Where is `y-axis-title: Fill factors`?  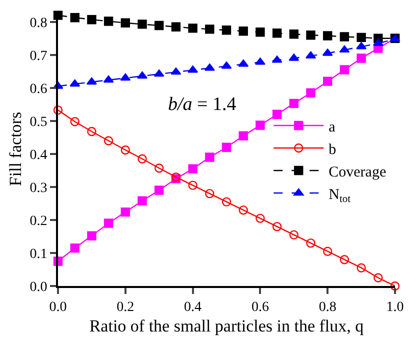
y-axis-title: Fill factors is located at coordinates (15, 149).